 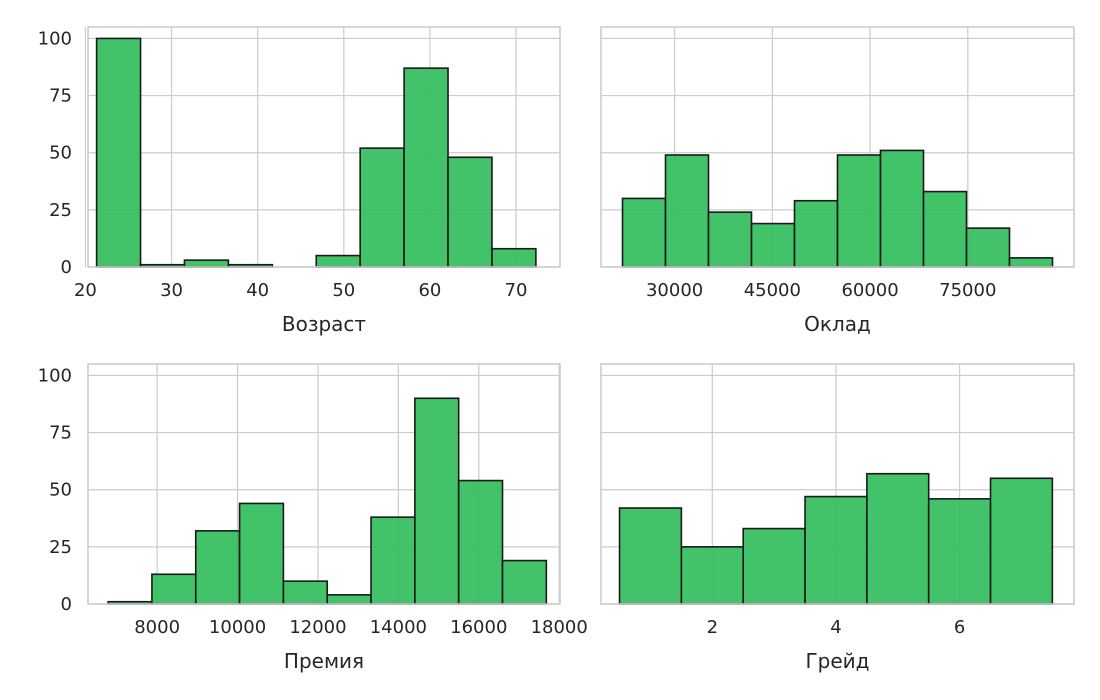 I want to click on x-tick-label-salary-0: 30000, so click(x=674, y=290).